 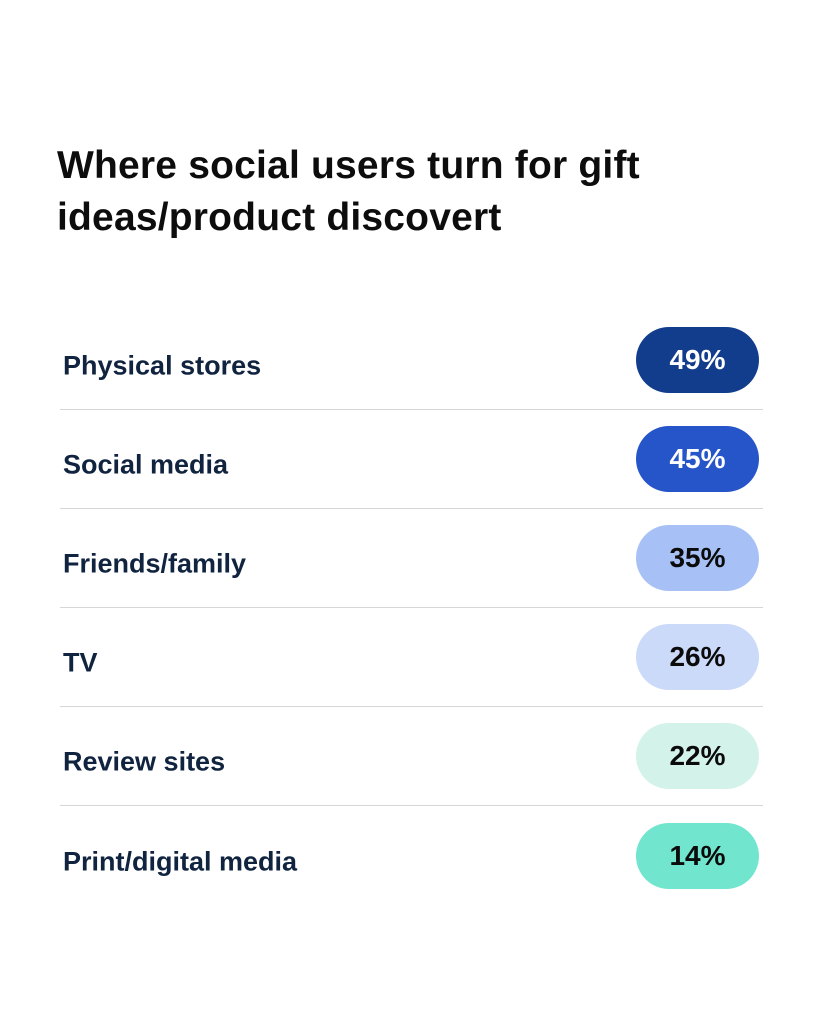 I want to click on value-pill-review-sites: 22%, so click(x=697, y=756).